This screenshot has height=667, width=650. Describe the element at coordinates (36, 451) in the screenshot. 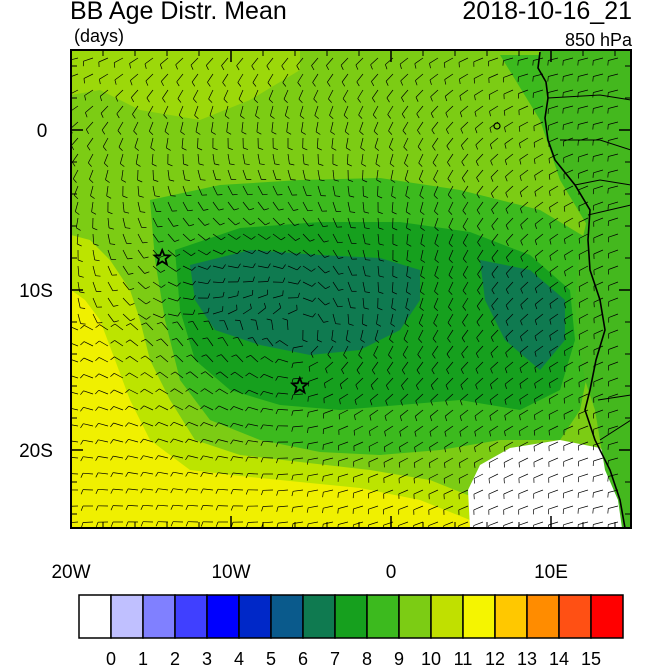

I see `y-label-20s: 20S` at that location.